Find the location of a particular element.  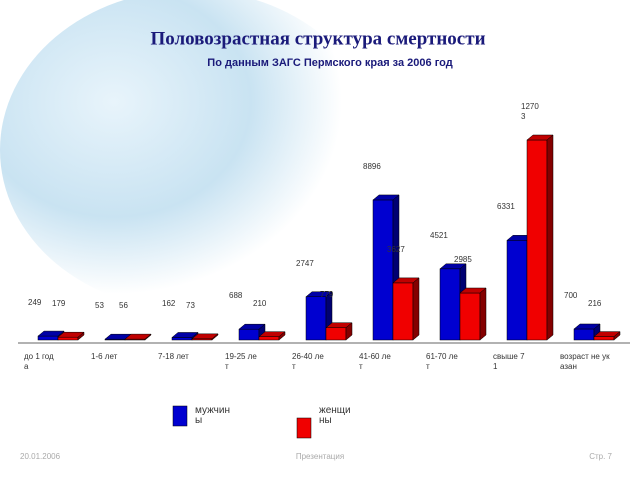

x-tick-label: 19-25 лет is located at coordinates (241, 361).